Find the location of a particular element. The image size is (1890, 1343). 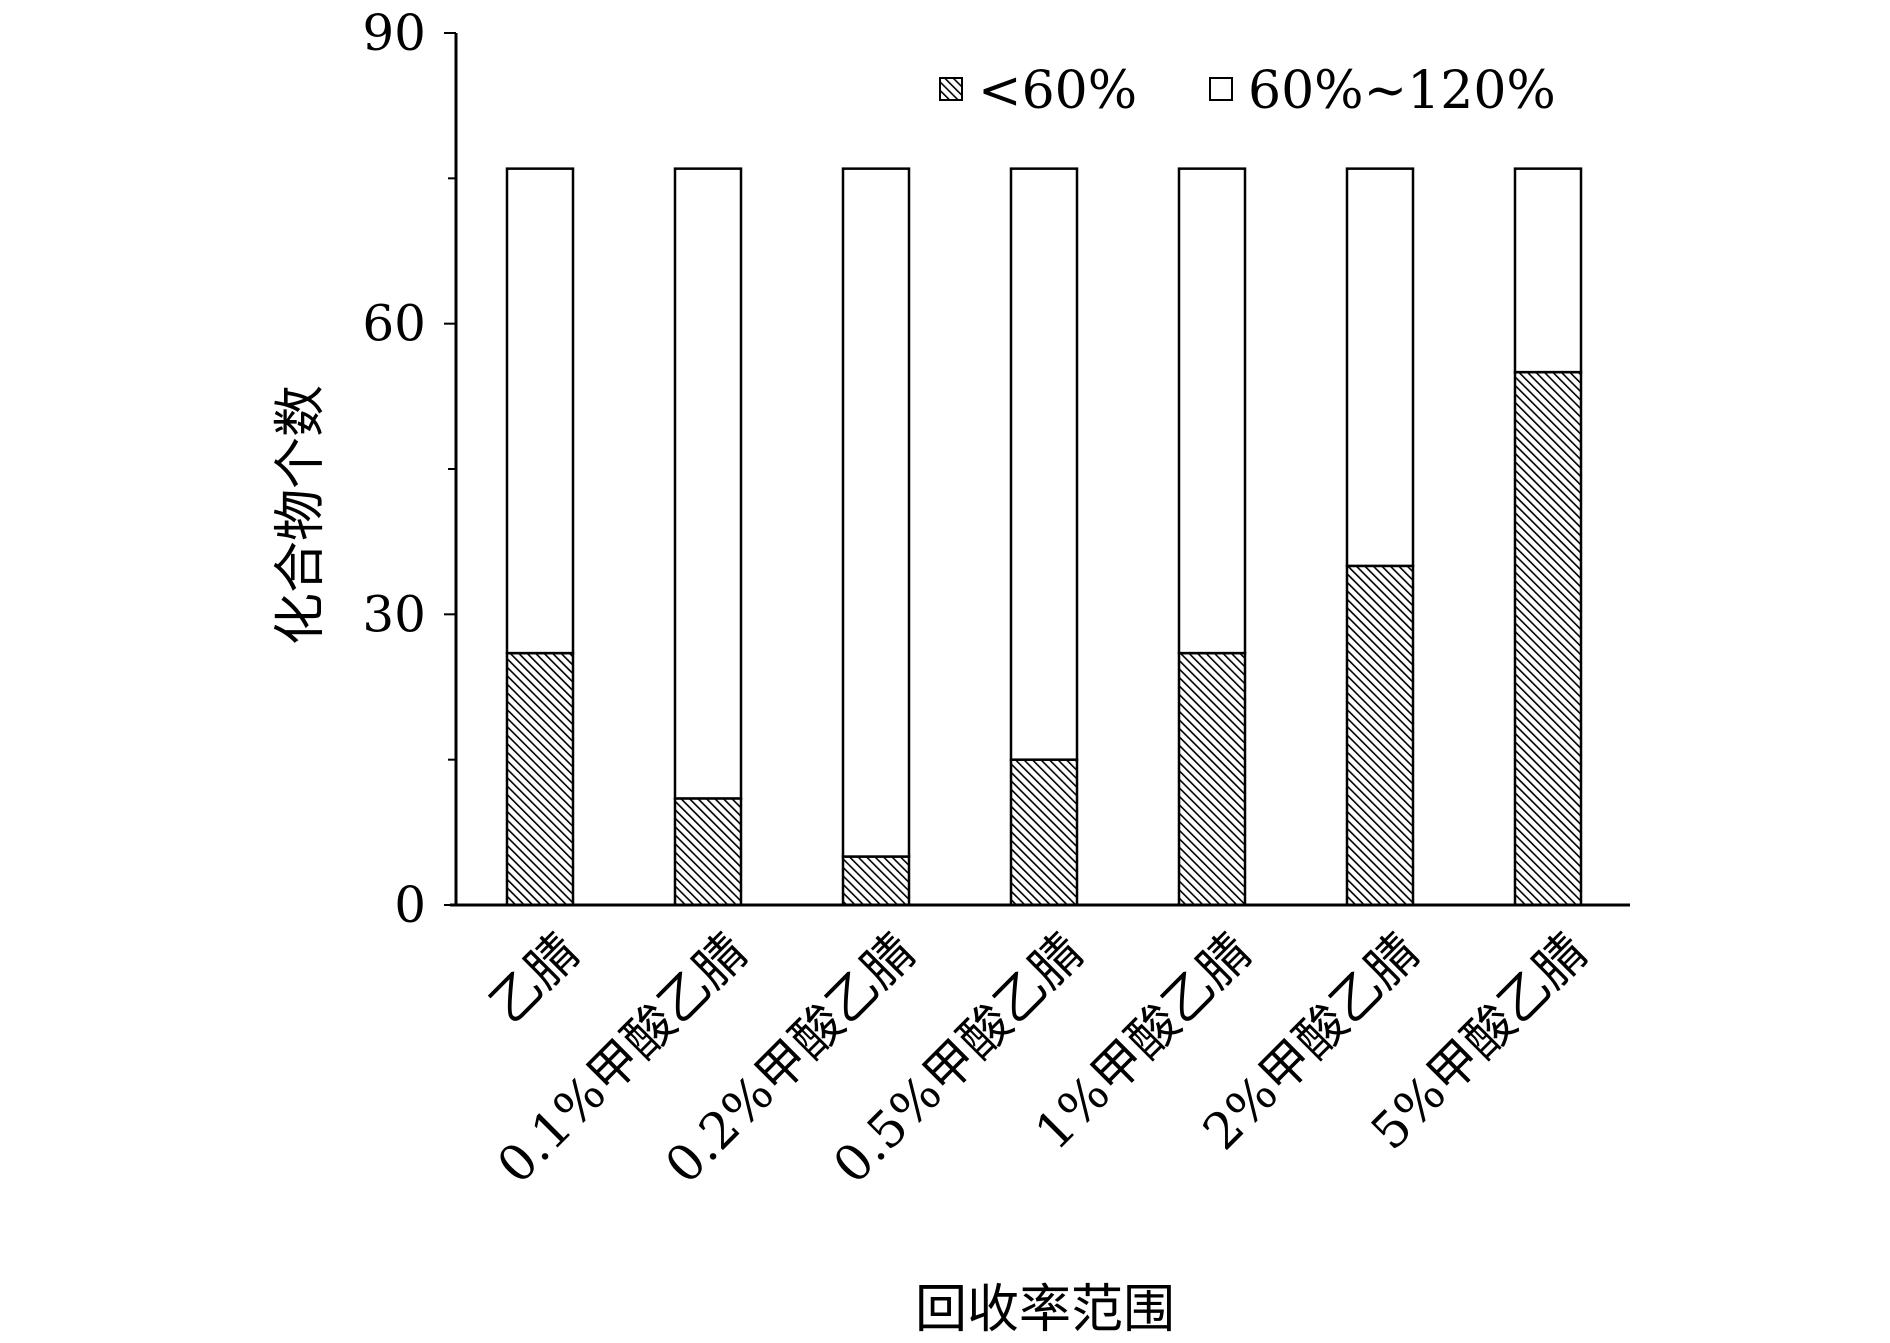

y-axis-title: 化合物个数 is located at coordinates (301, 515).